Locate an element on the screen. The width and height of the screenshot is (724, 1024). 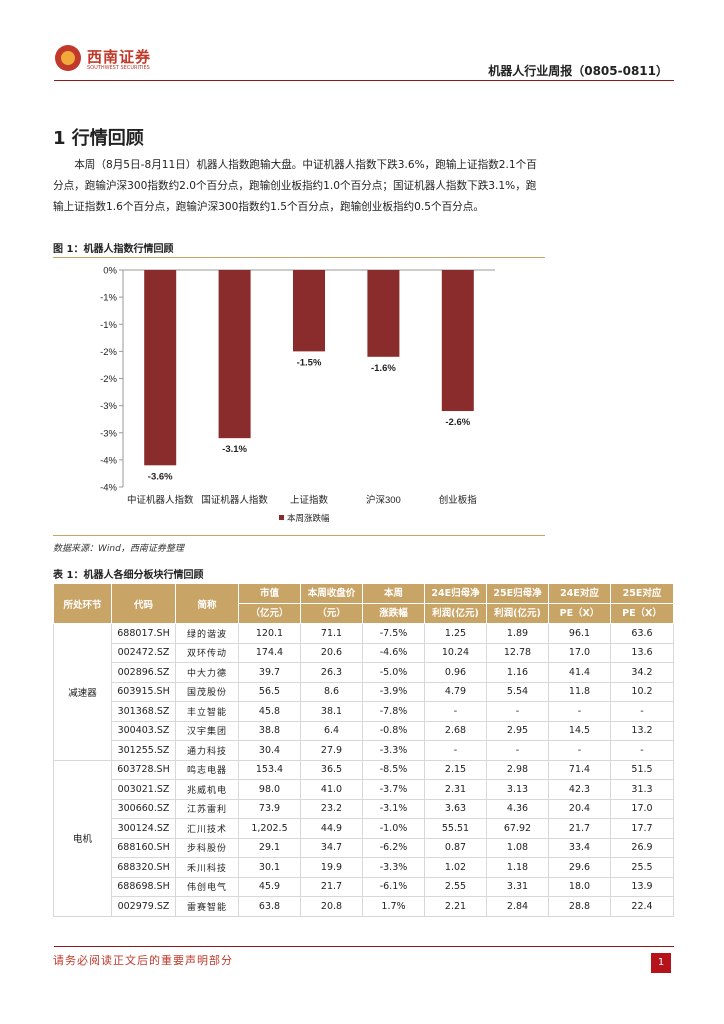
table-header-line: 利润(亿元) is located at coordinates (517, 613).